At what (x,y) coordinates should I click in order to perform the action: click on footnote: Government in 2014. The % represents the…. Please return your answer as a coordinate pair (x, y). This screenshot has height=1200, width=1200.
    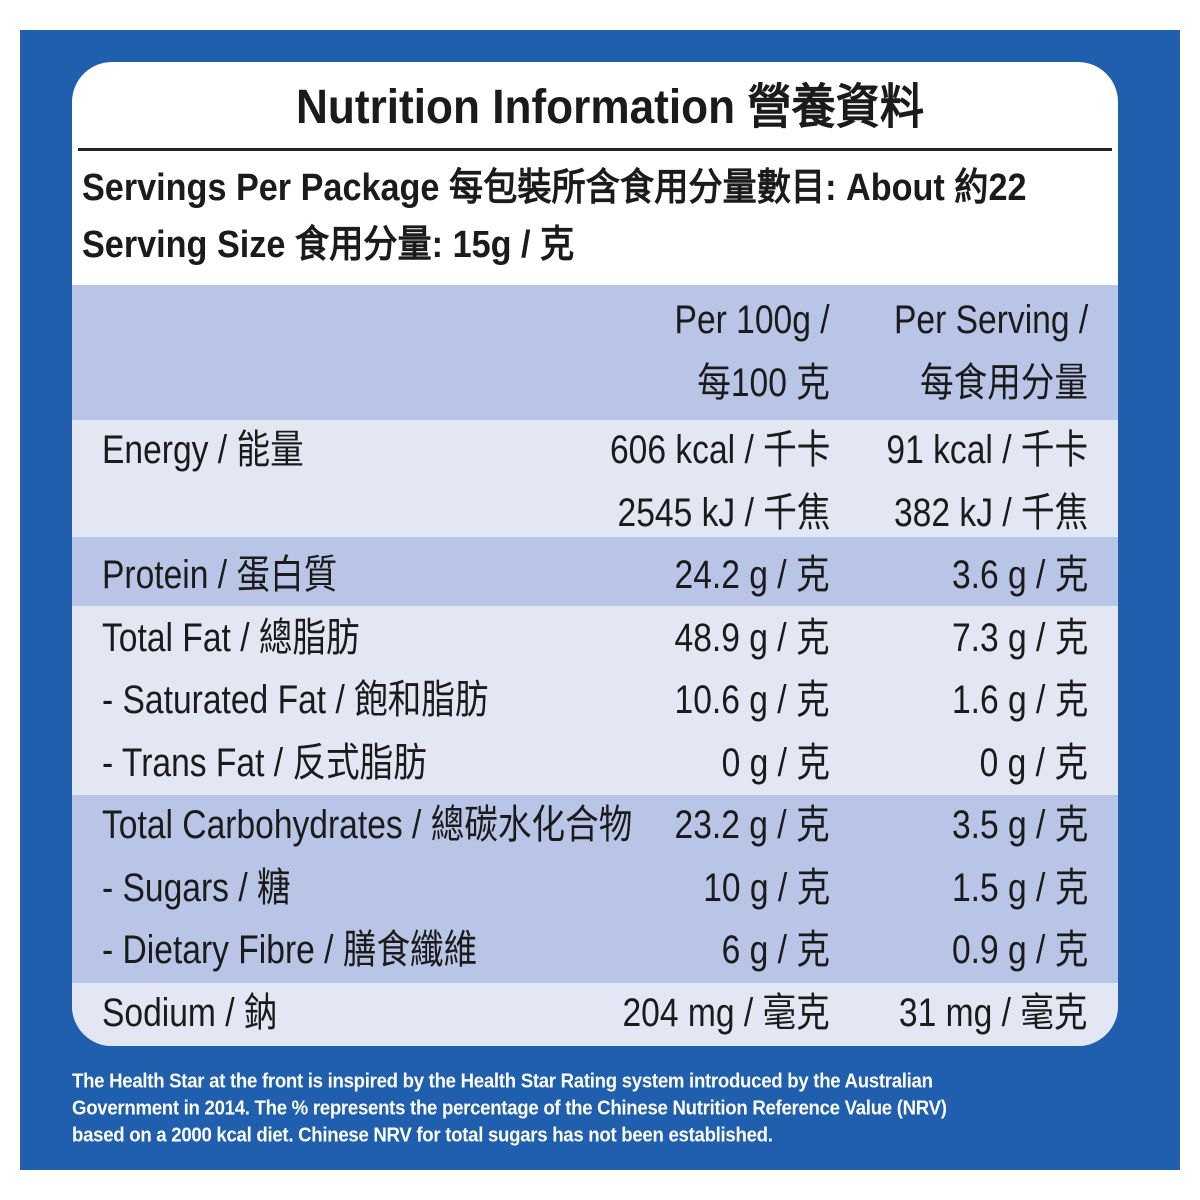
    Looking at the image, I should click on (509, 1108).